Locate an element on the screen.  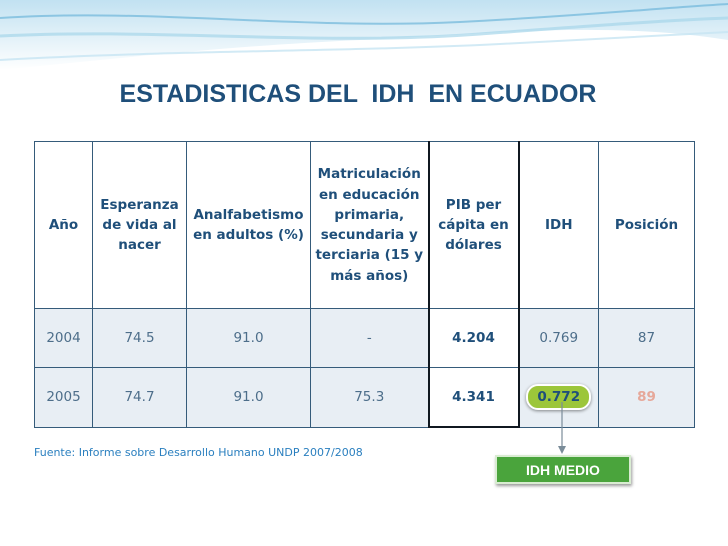
callout-connector is located at coordinates (562, 428).